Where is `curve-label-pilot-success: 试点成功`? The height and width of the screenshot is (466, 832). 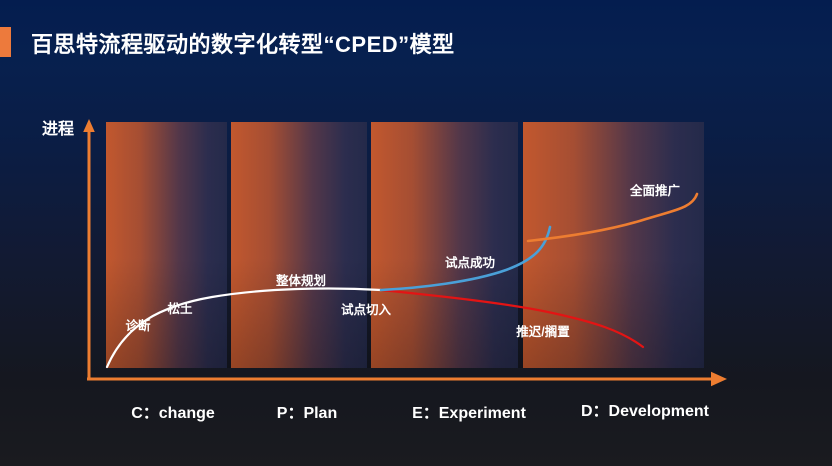 curve-label-pilot-success: 试点成功 is located at coordinates (470, 263).